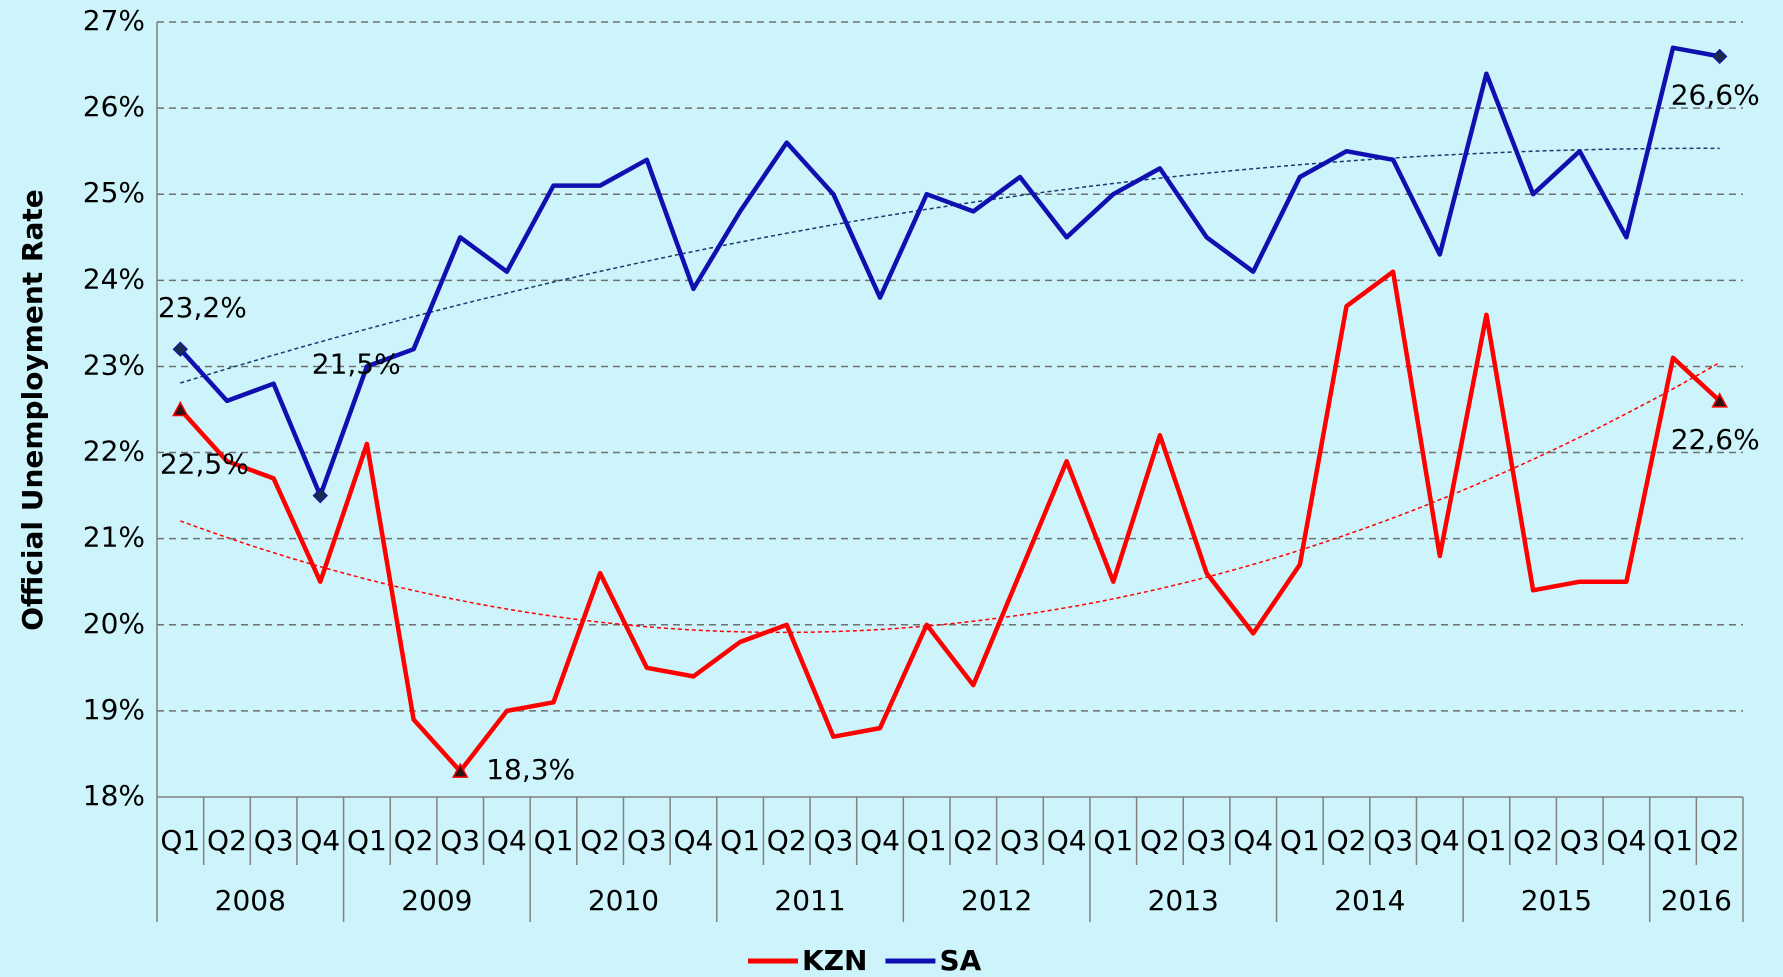  Describe the element at coordinates (202, 307) in the screenshot. I see `data-label: 23,2%` at that location.